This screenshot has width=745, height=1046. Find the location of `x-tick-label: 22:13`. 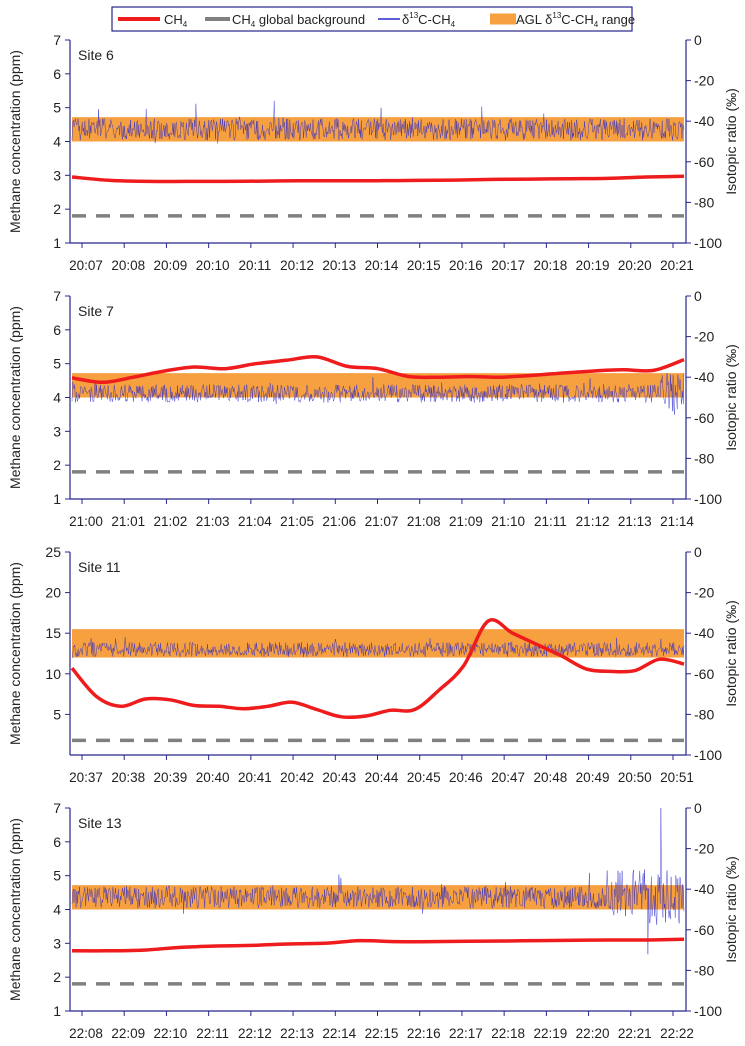

x-tick-label: 22:13 is located at coordinates (297, 1033).